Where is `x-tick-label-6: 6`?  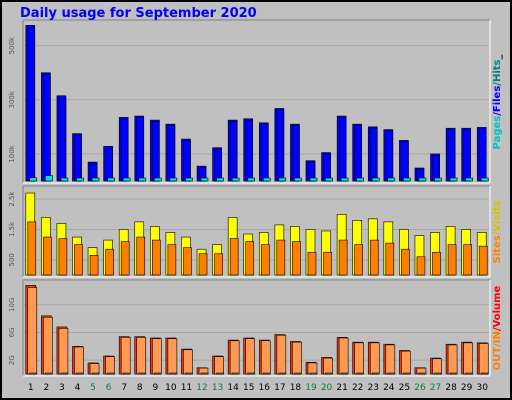
x-tick-label-6: 6 is located at coordinates (109, 388).